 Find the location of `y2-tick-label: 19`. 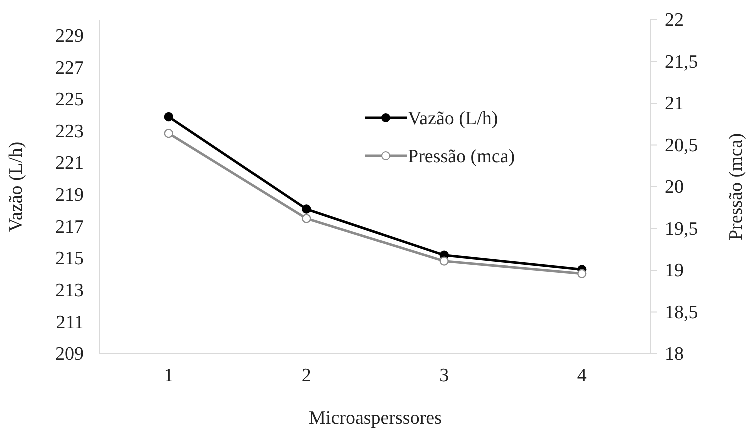

y2-tick-label: 19 is located at coordinates (674, 271).